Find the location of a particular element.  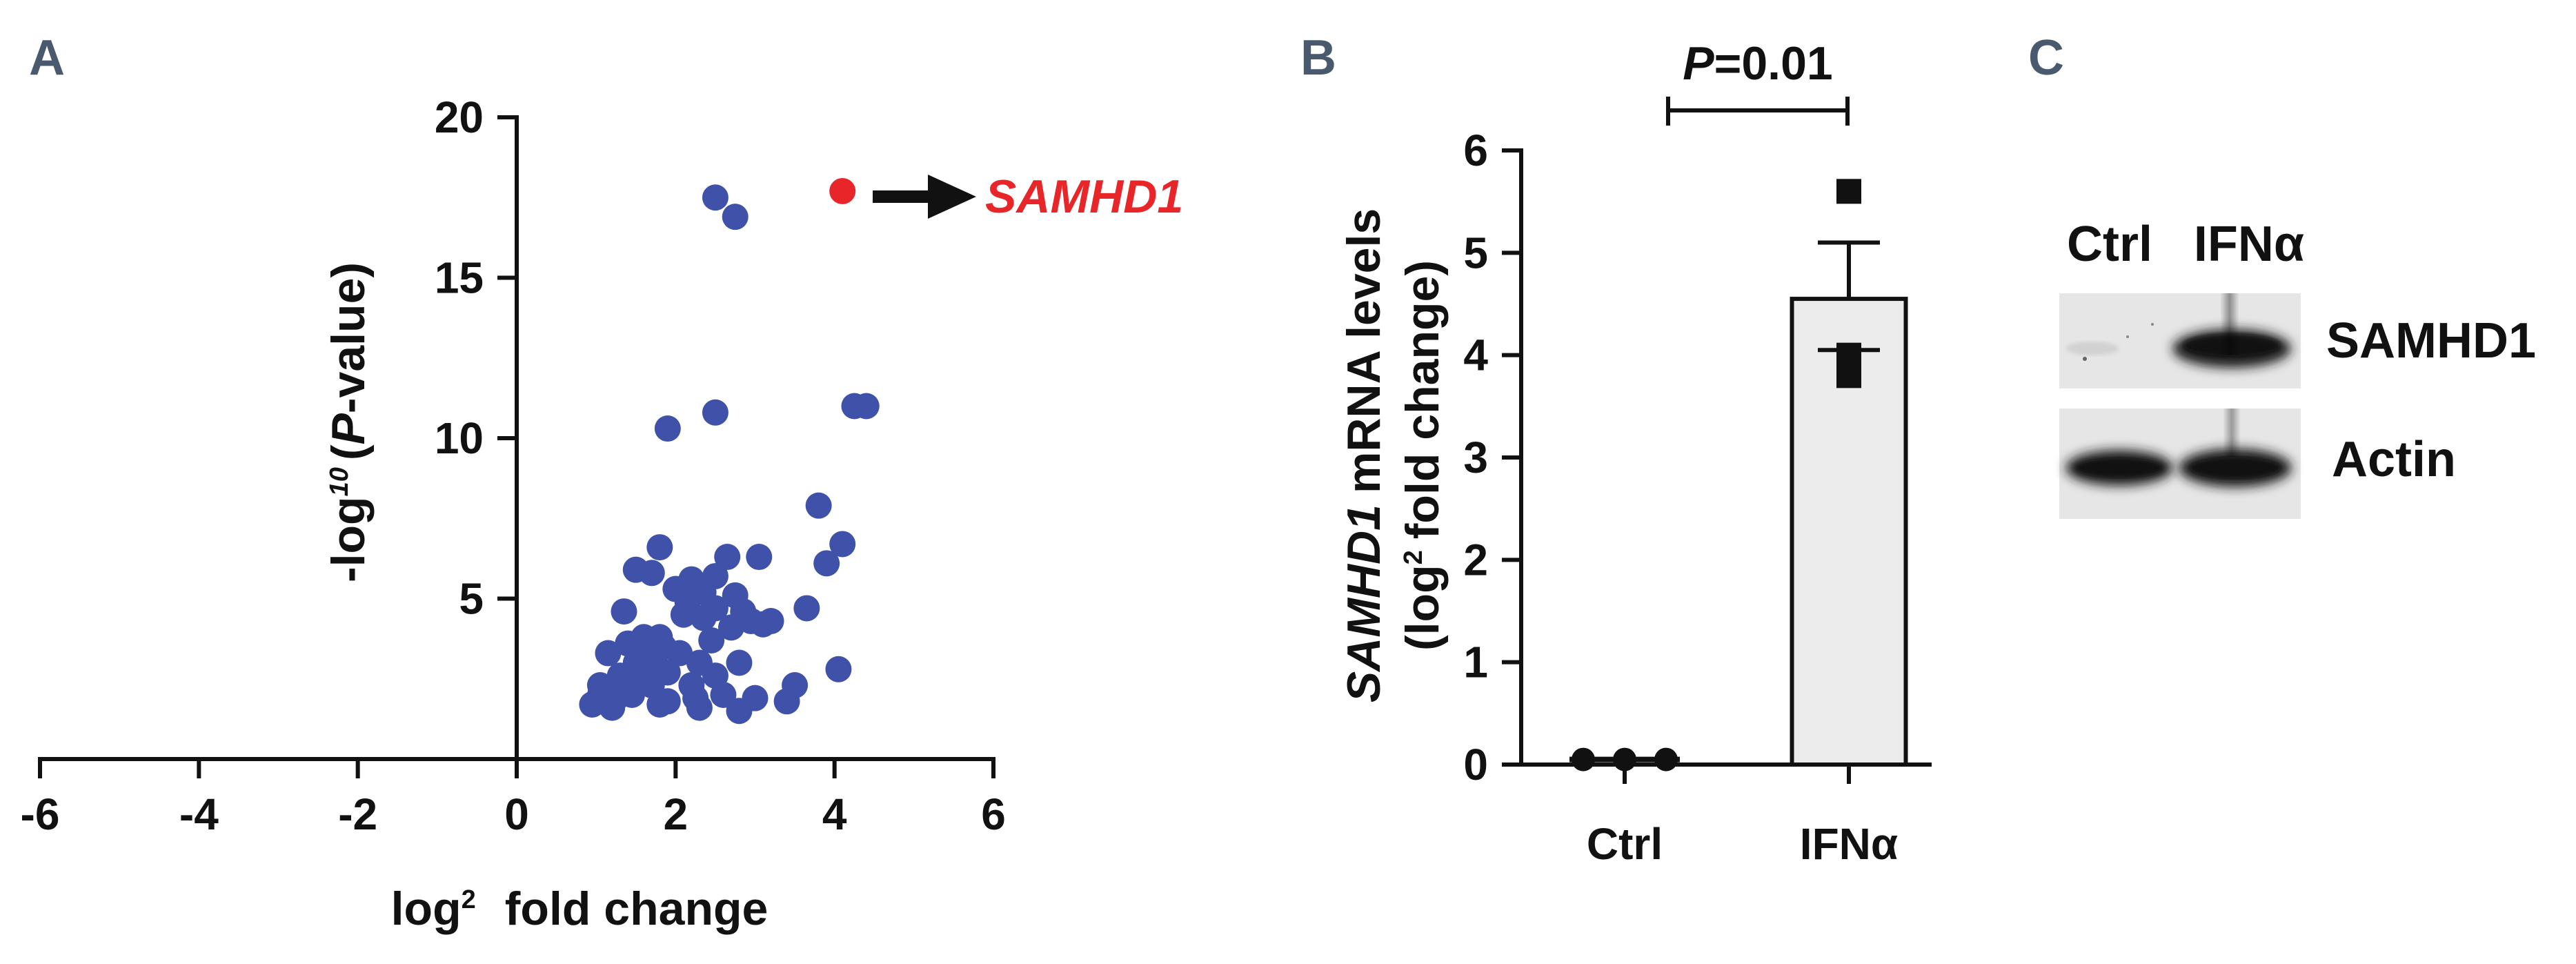

c-row-label-actin: Actin is located at coordinates (2394, 459).